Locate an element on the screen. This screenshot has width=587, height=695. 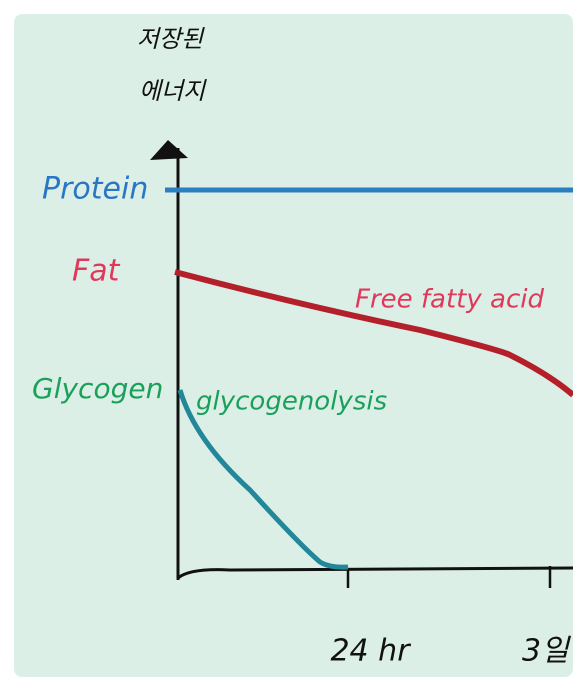
x-axis is located at coordinates (375, 573).